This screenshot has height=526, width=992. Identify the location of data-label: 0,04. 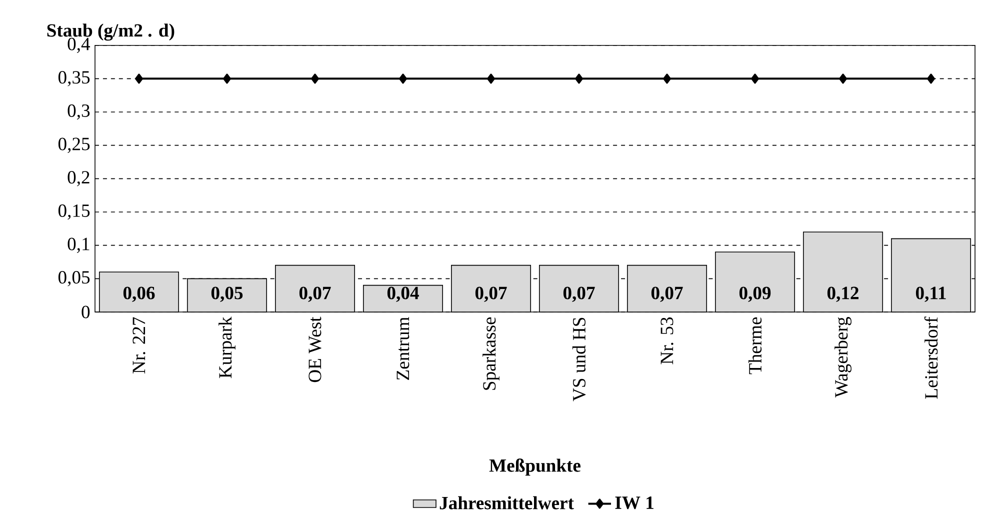
(403, 294).